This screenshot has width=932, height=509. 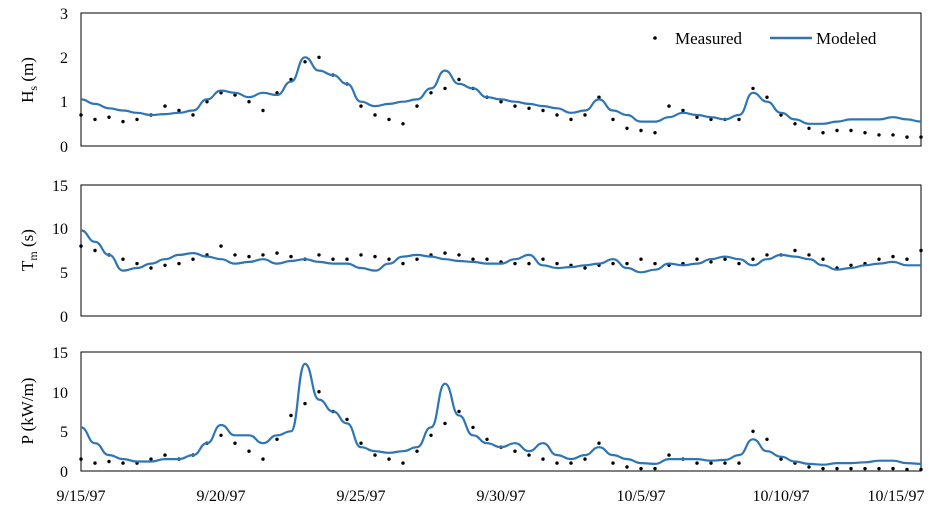 What do you see at coordinates (60, 252) in the screenshot?
I see `y-tick-labels-tm: 15 10 5 0` at bounding box center [60, 252].